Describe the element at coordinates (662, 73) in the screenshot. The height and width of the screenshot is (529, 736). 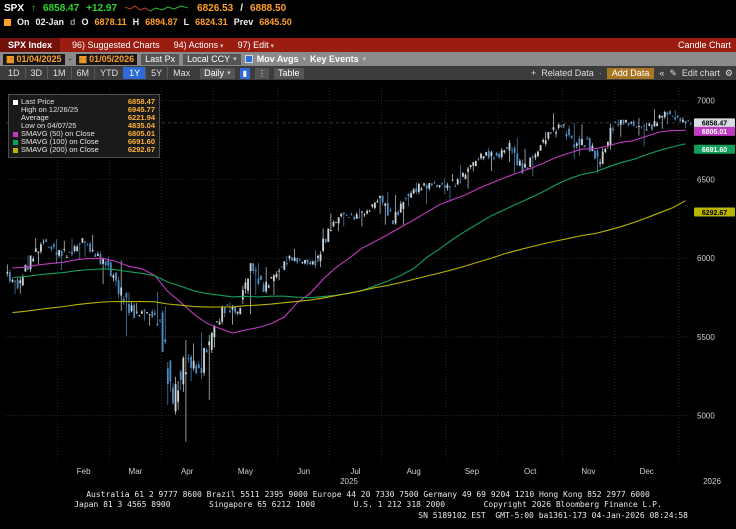
I see `chevrons-icon: «` at that location.